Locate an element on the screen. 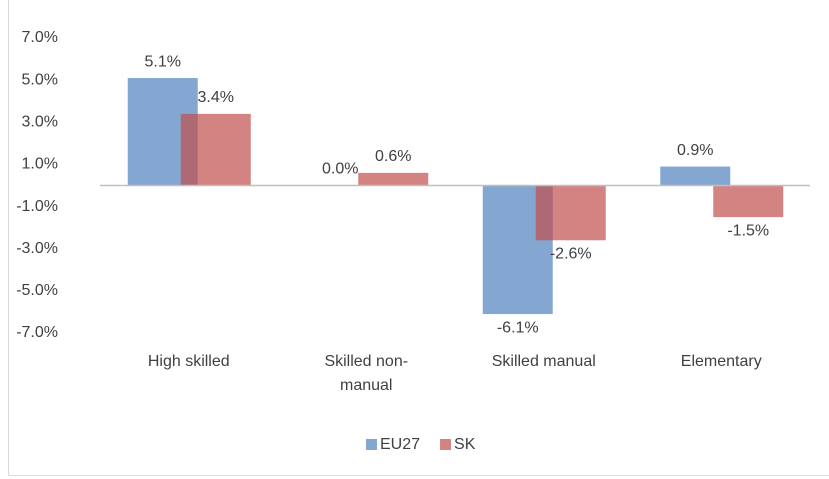 The image size is (829, 479). y-tick-label: 1.0% is located at coordinates (40, 164).